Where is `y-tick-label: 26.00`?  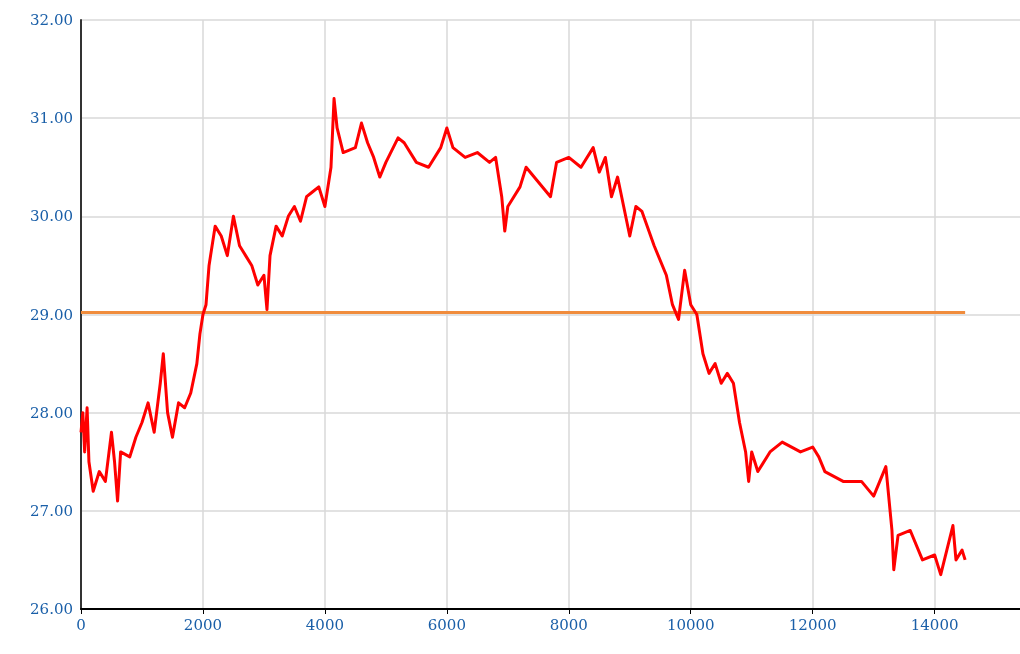
y-tick-label: 26.00 is located at coordinates (51, 609).